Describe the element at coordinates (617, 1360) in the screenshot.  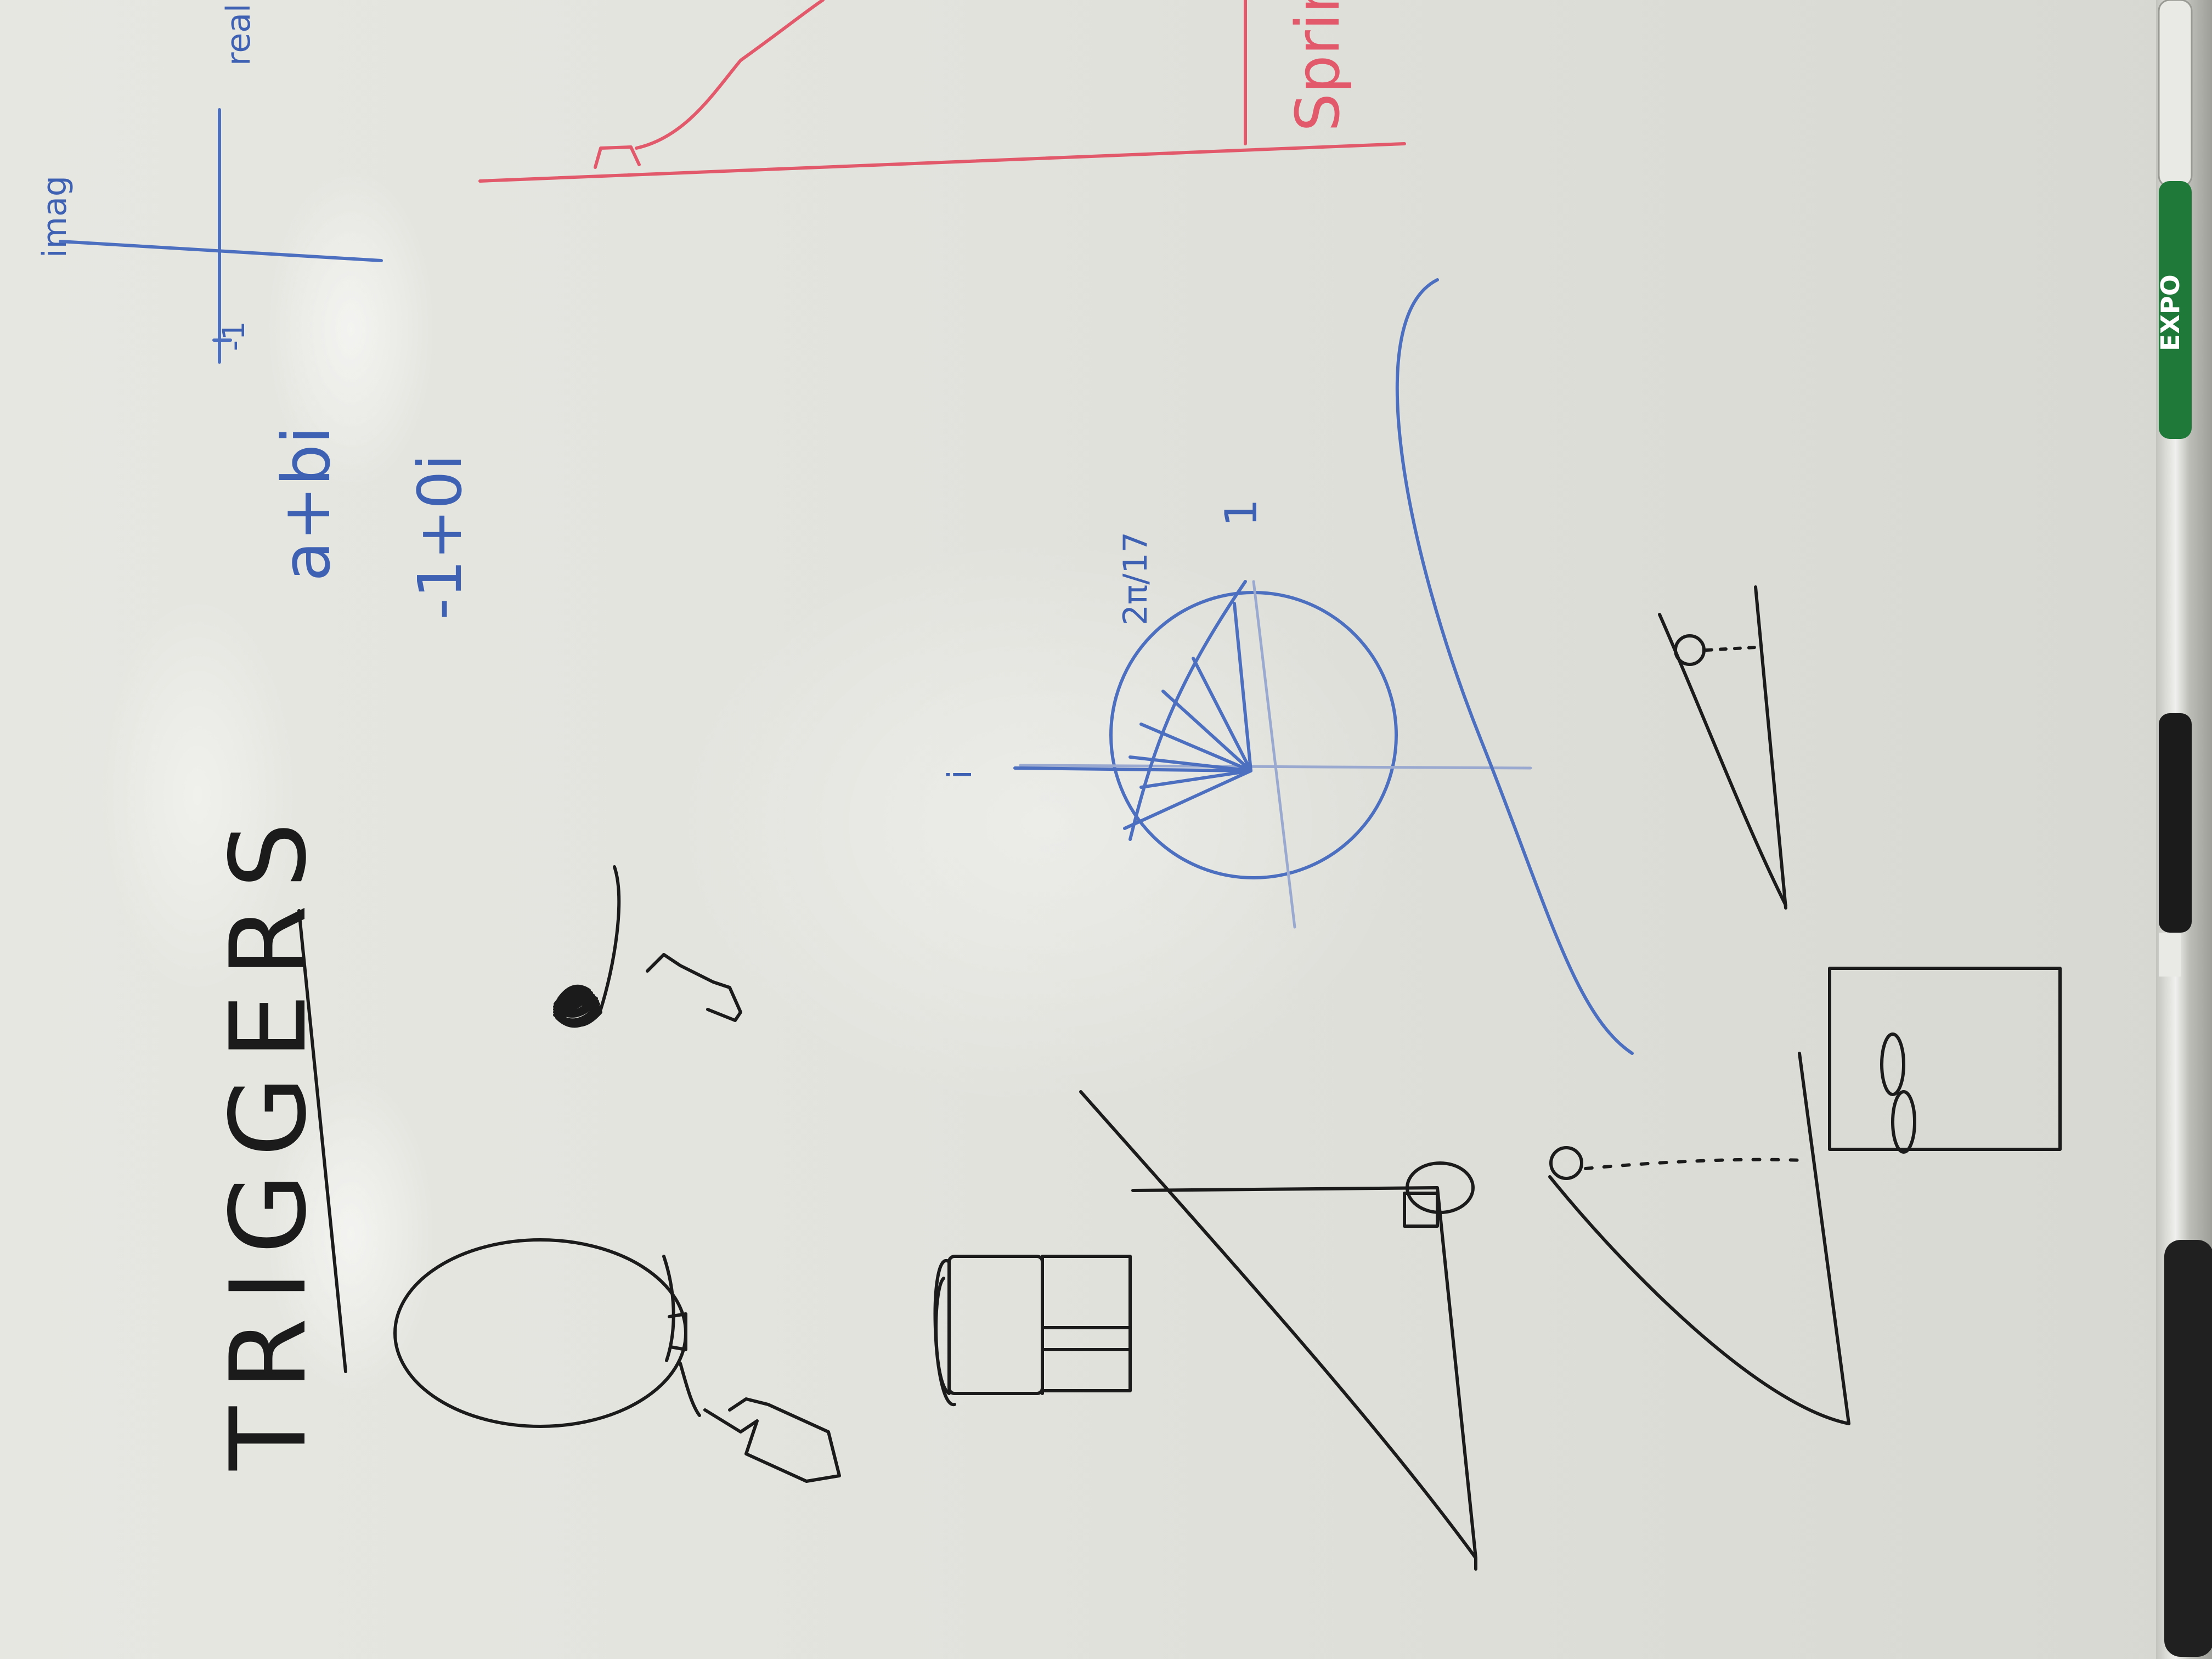
I see `balloon-sketch` at that location.